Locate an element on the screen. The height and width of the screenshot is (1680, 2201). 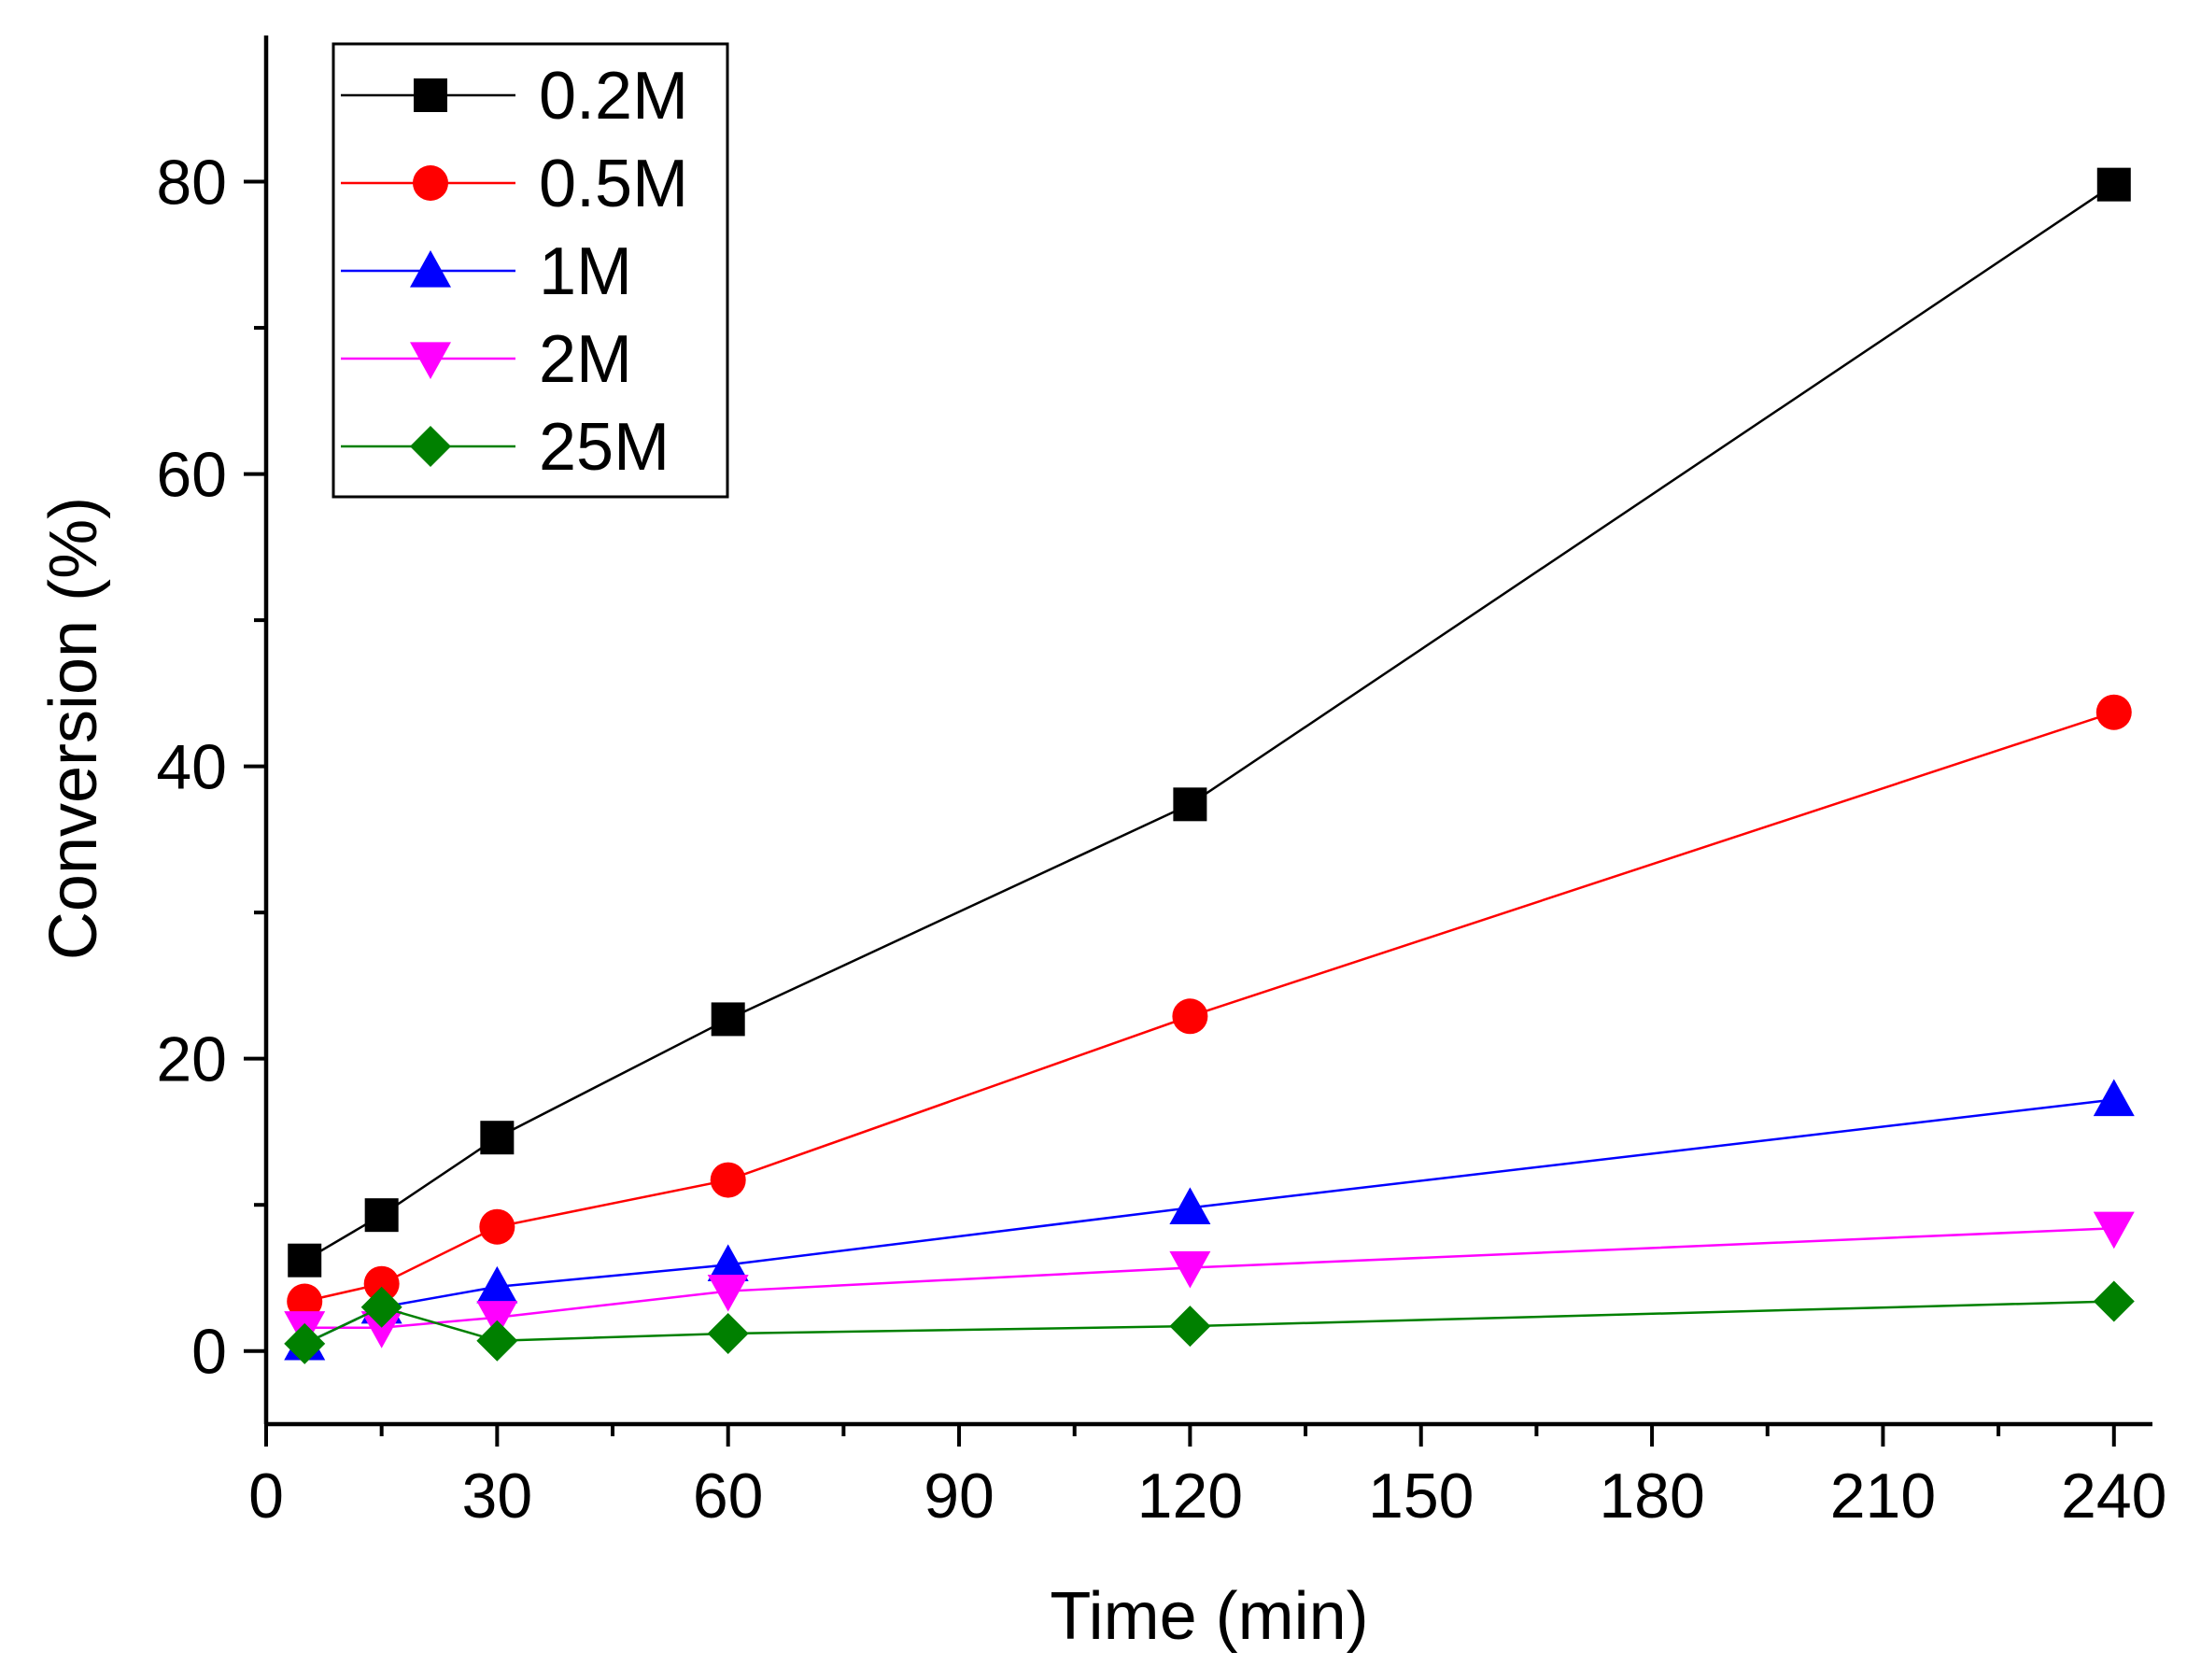
x-tick-label: 90 is located at coordinates (960, 1496).